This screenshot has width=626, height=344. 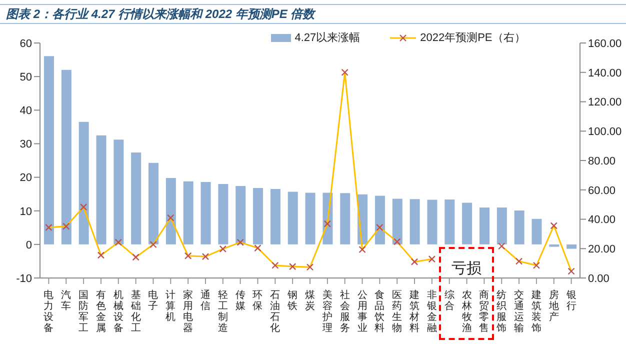 I want to click on x-tick-label: 电子, so click(x=153, y=300).